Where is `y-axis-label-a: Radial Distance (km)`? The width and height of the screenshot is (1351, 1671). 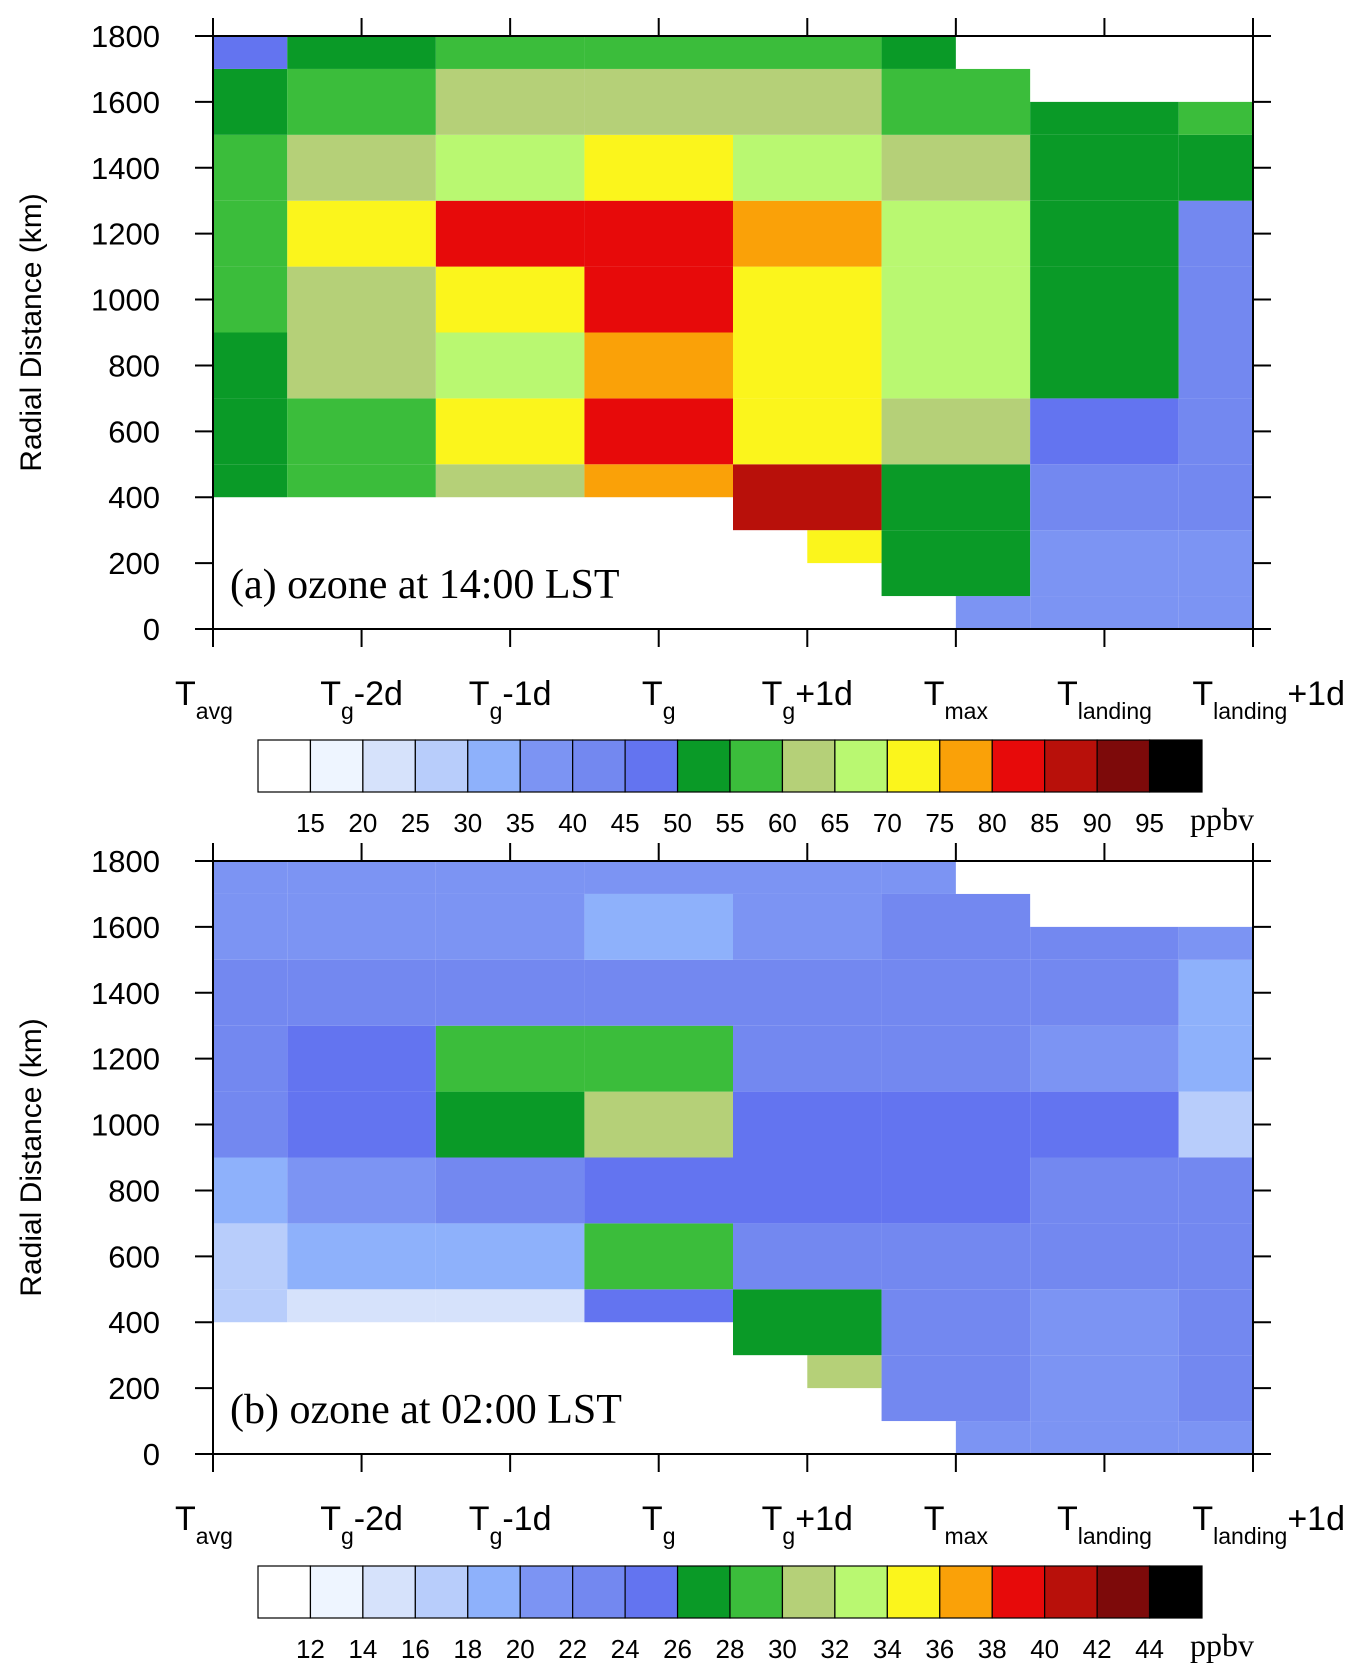
y-axis-label-a: Radial Distance (km) is located at coordinates (31, 332).